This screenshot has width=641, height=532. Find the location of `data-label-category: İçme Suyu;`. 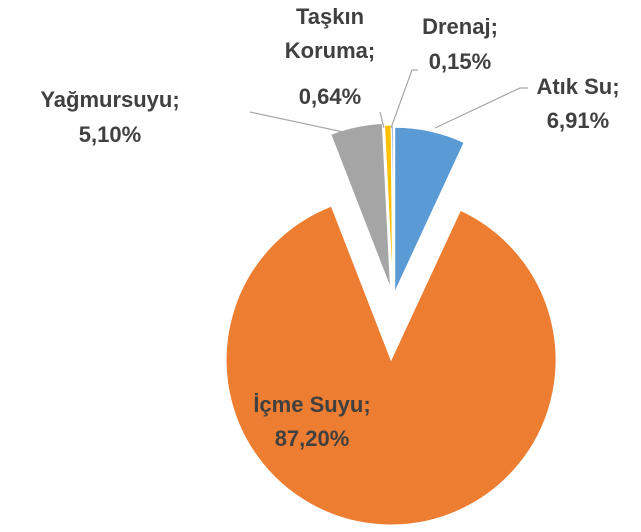

data-label-category: İçme Suyu; is located at coordinates (311, 404).